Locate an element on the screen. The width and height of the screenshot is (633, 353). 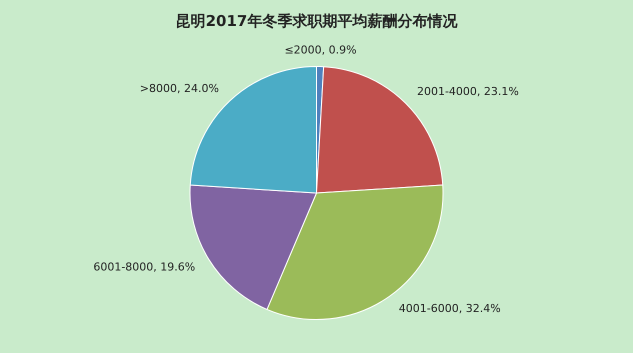
data-label: , 23.1% is located at coordinates (497, 91).